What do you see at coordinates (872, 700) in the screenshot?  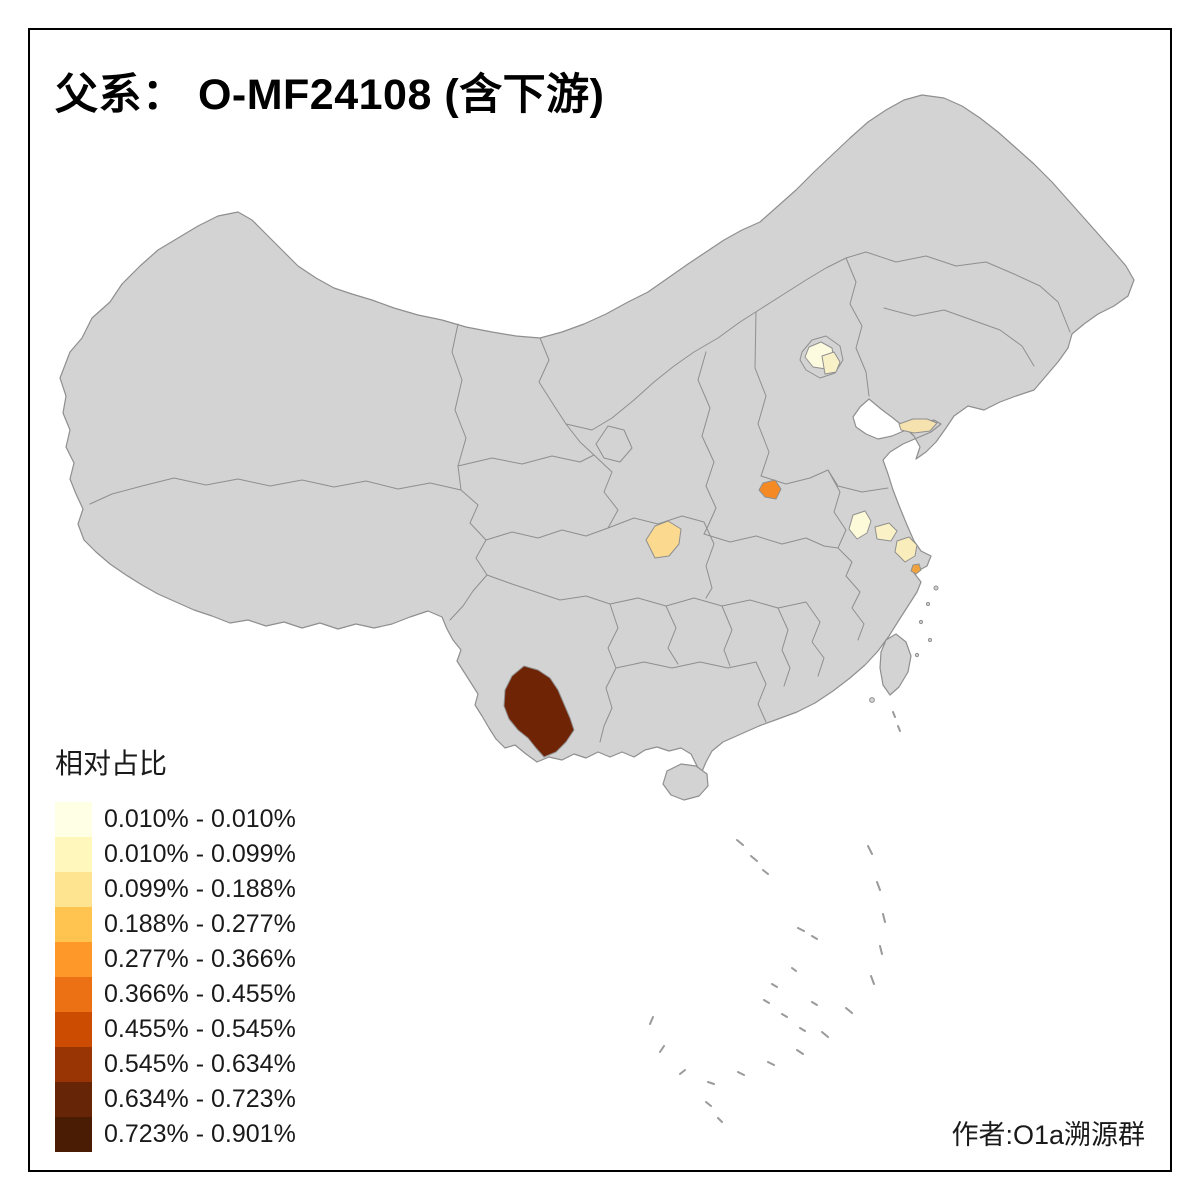 I see `penghu-islet` at bounding box center [872, 700].